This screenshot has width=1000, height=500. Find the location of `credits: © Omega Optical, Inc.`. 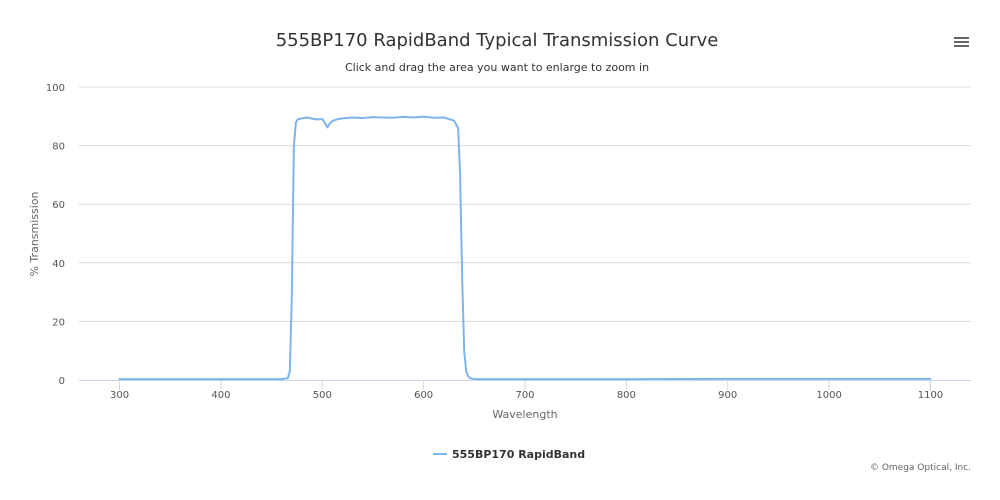

credits: © Omega Optical, Inc. is located at coordinates (920, 468).